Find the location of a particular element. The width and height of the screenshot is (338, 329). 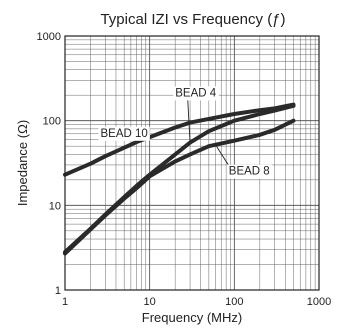

x-axis-label: Frequency (MHz) is located at coordinates (192, 317).